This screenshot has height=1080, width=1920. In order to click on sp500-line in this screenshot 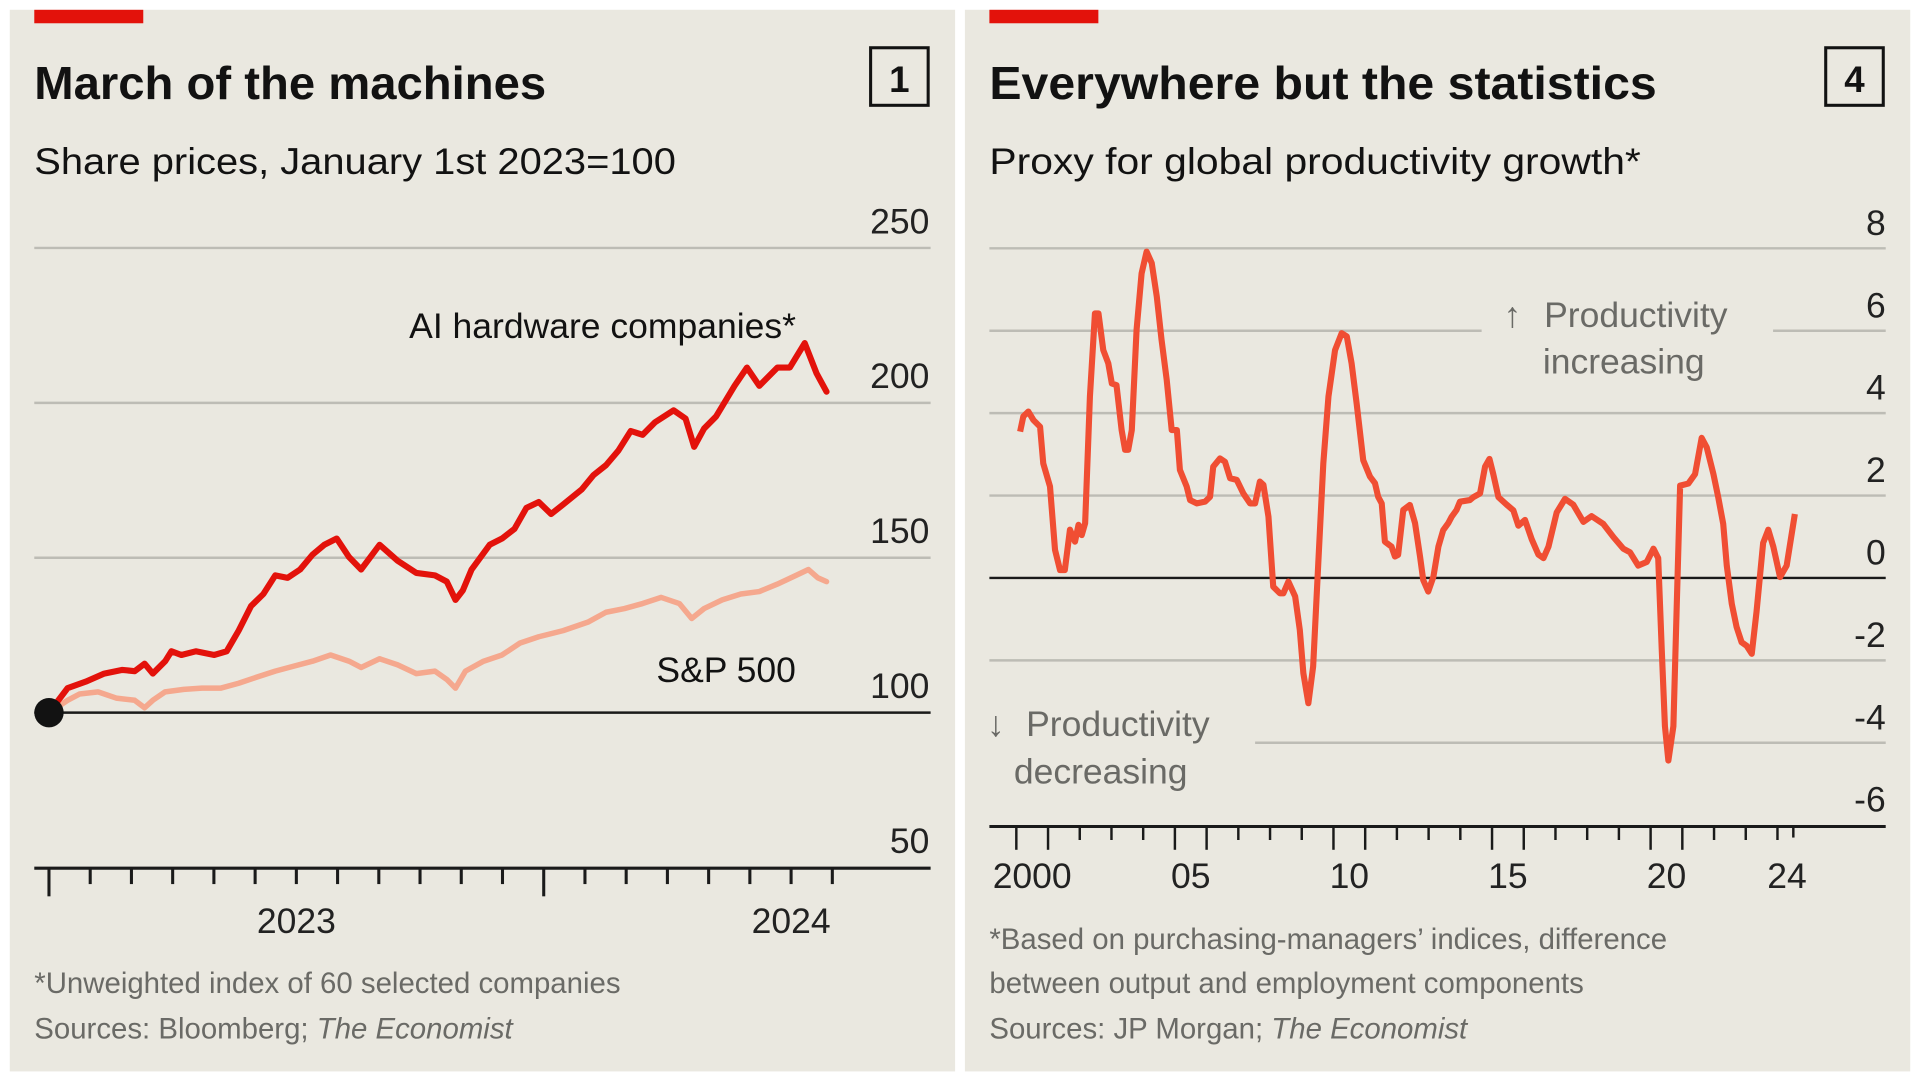, I will do `click(438, 641)`.